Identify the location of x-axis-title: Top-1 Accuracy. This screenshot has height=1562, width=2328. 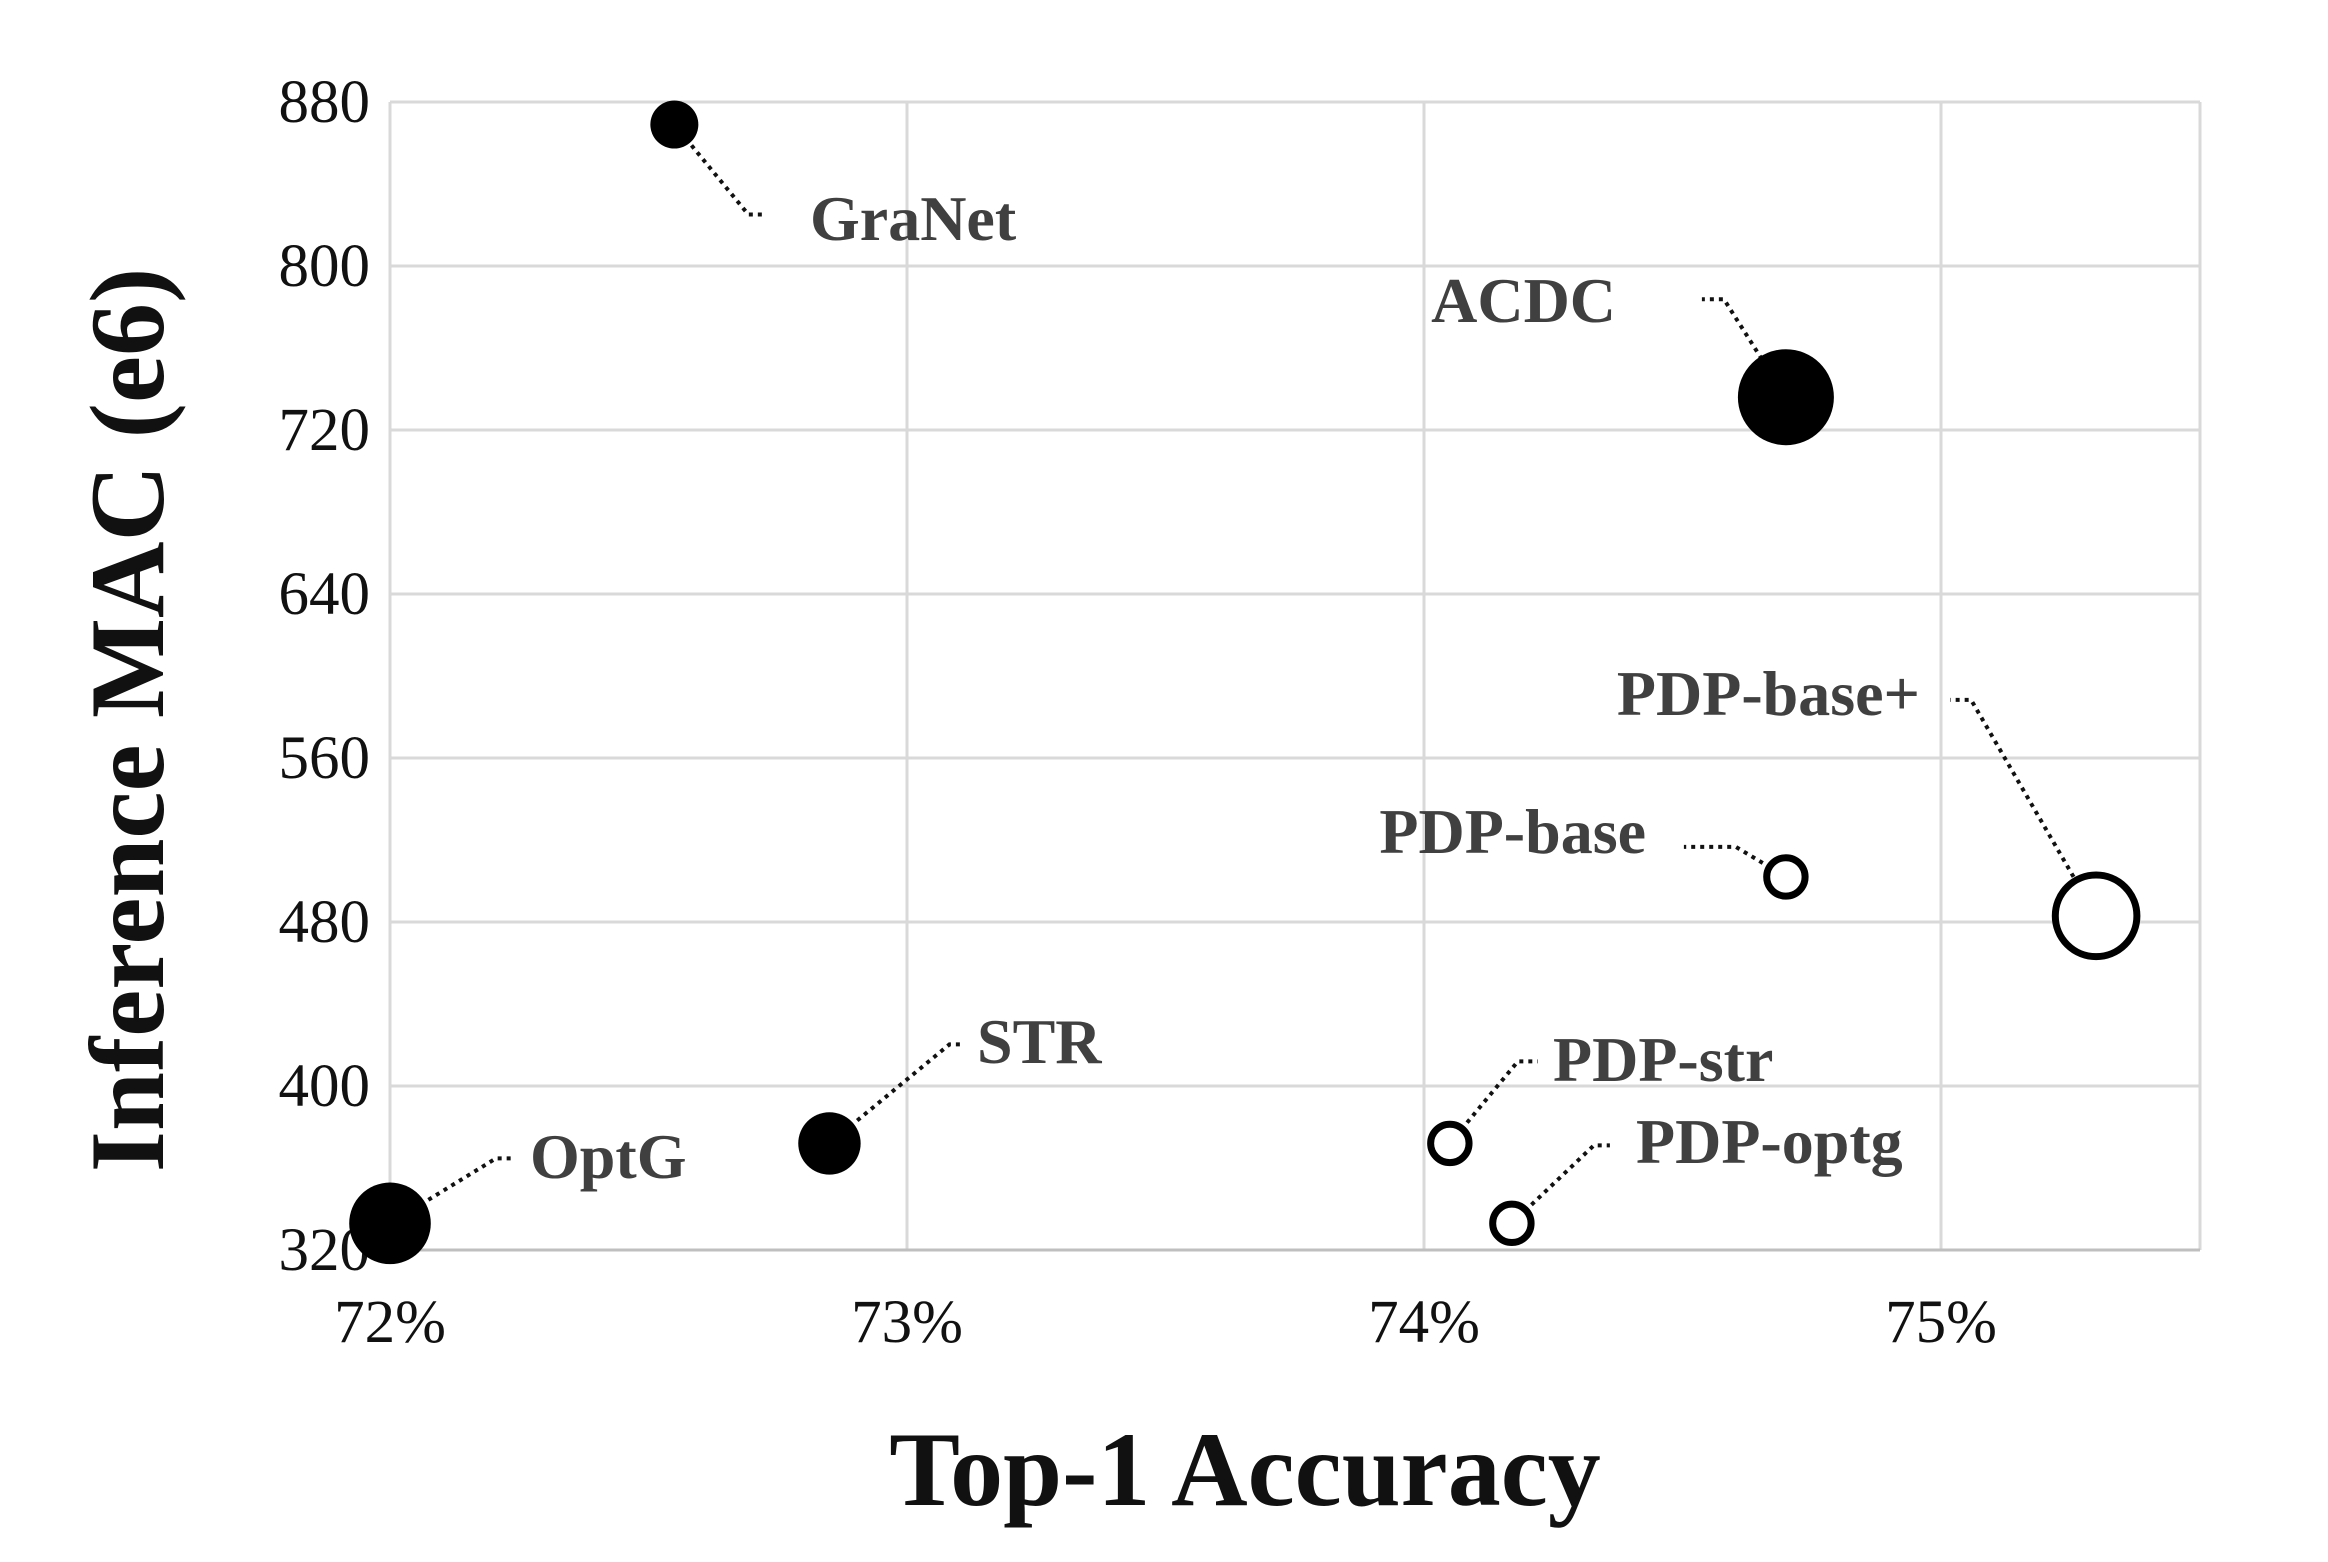
(1245, 1469).